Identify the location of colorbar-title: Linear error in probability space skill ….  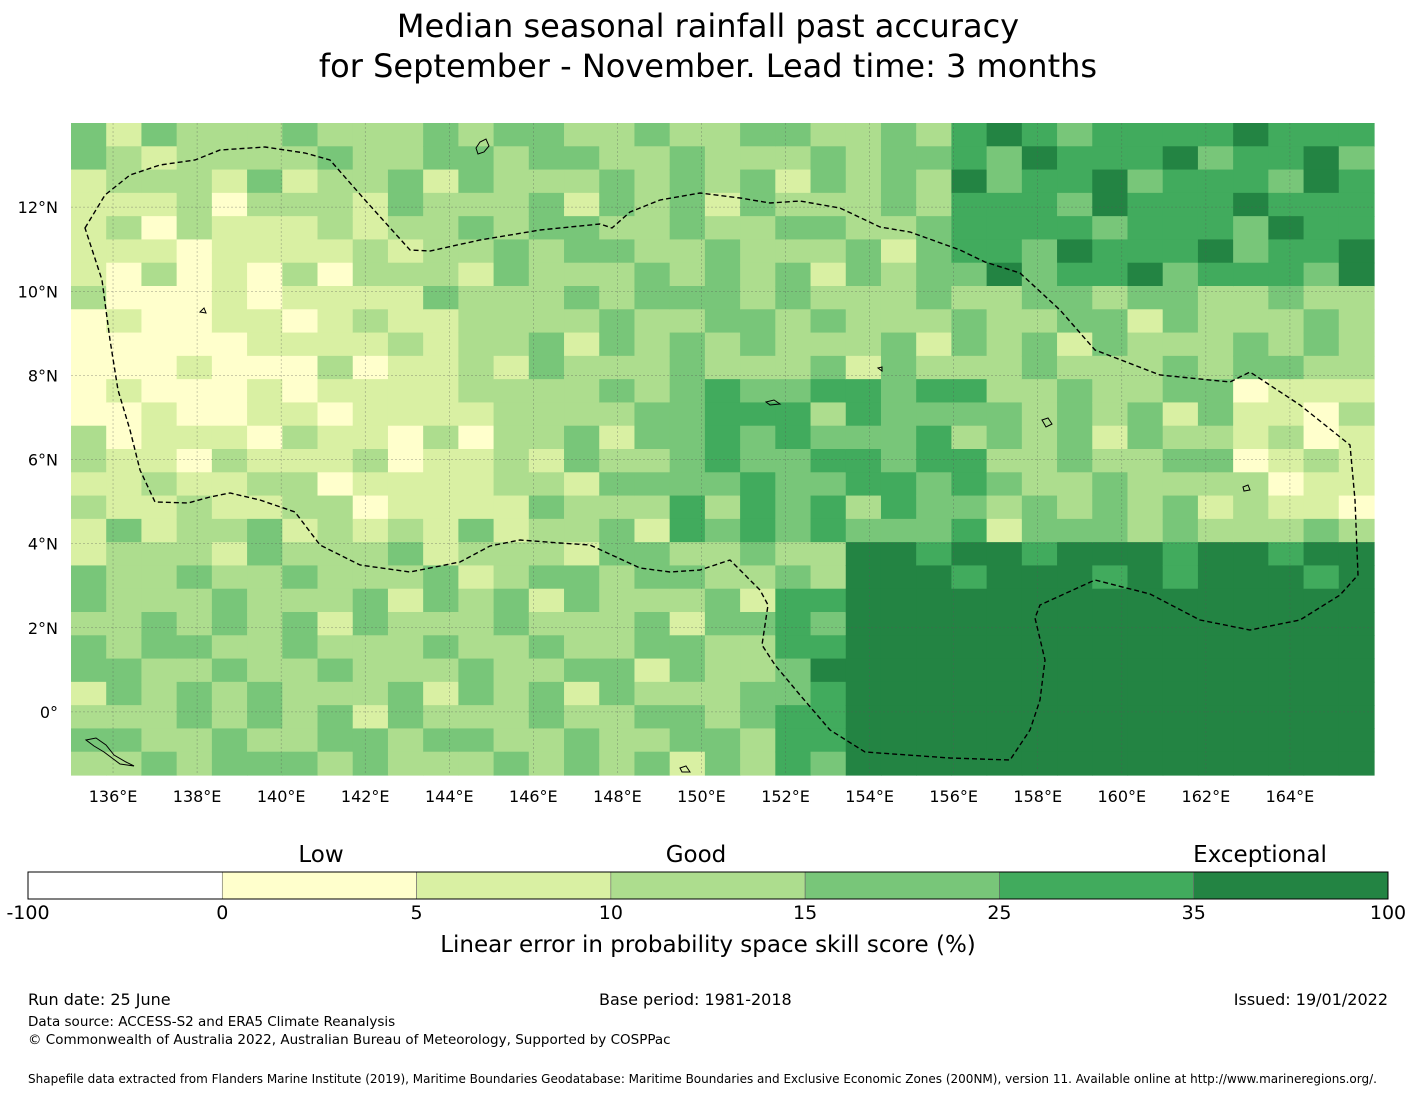
(708, 945).